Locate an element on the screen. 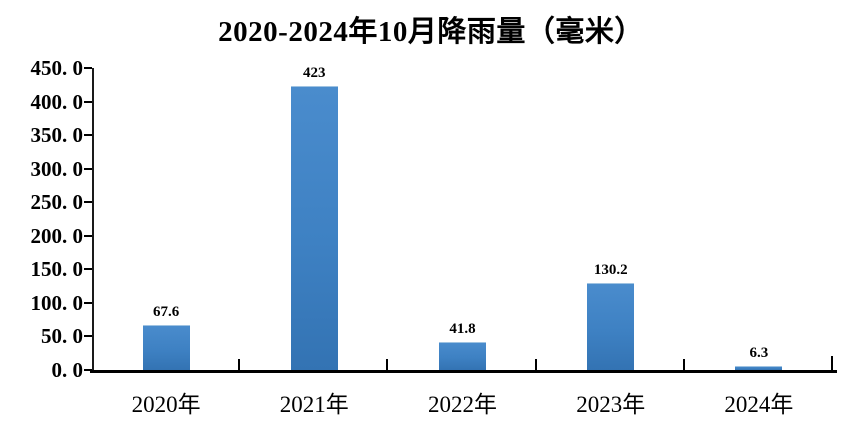  x-axis-line is located at coordinates (463, 371).